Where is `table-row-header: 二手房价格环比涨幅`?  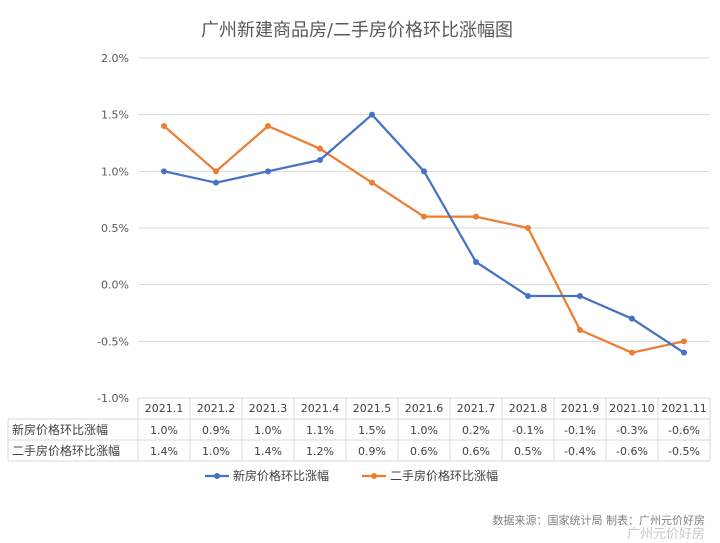
table-row-header: 二手房价格环比涨幅 is located at coordinates (66, 450).